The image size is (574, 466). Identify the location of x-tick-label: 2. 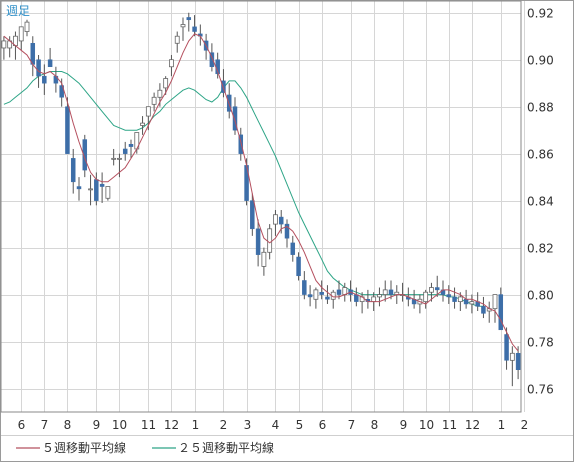
(224, 425).